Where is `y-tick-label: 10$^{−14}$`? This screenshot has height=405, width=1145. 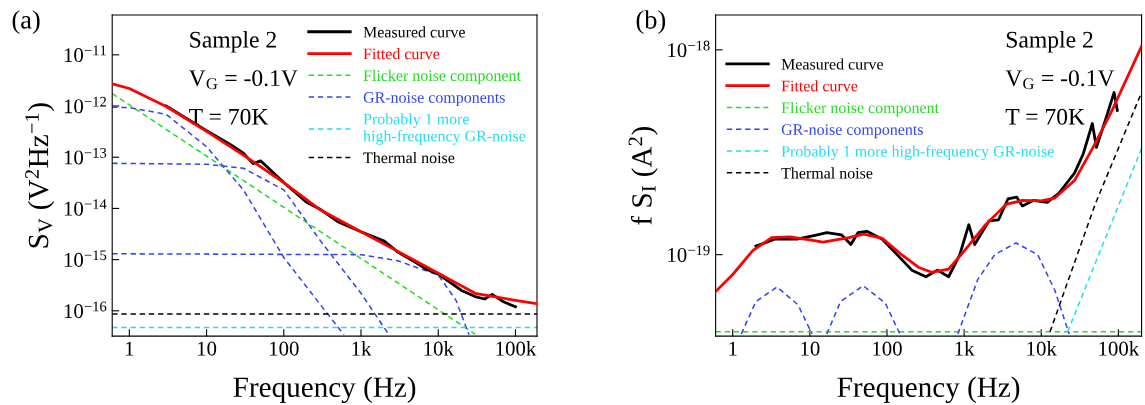
y-tick-label: 10$^{−14}$ is located at coordinates (85, 207).